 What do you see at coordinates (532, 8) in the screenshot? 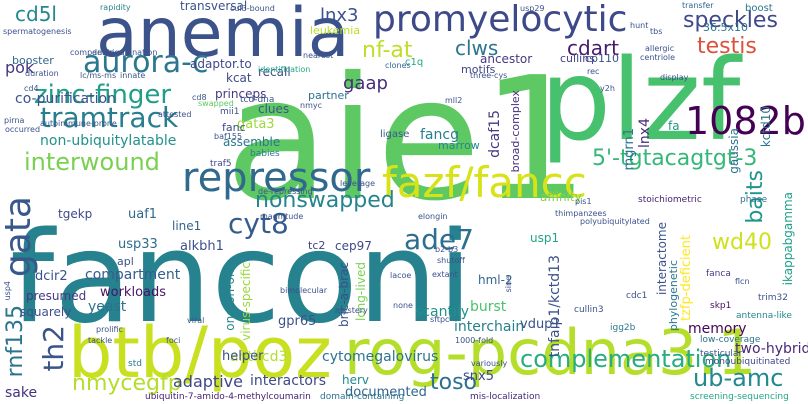
I see `word: usp29` at bounding box center [532, 8].